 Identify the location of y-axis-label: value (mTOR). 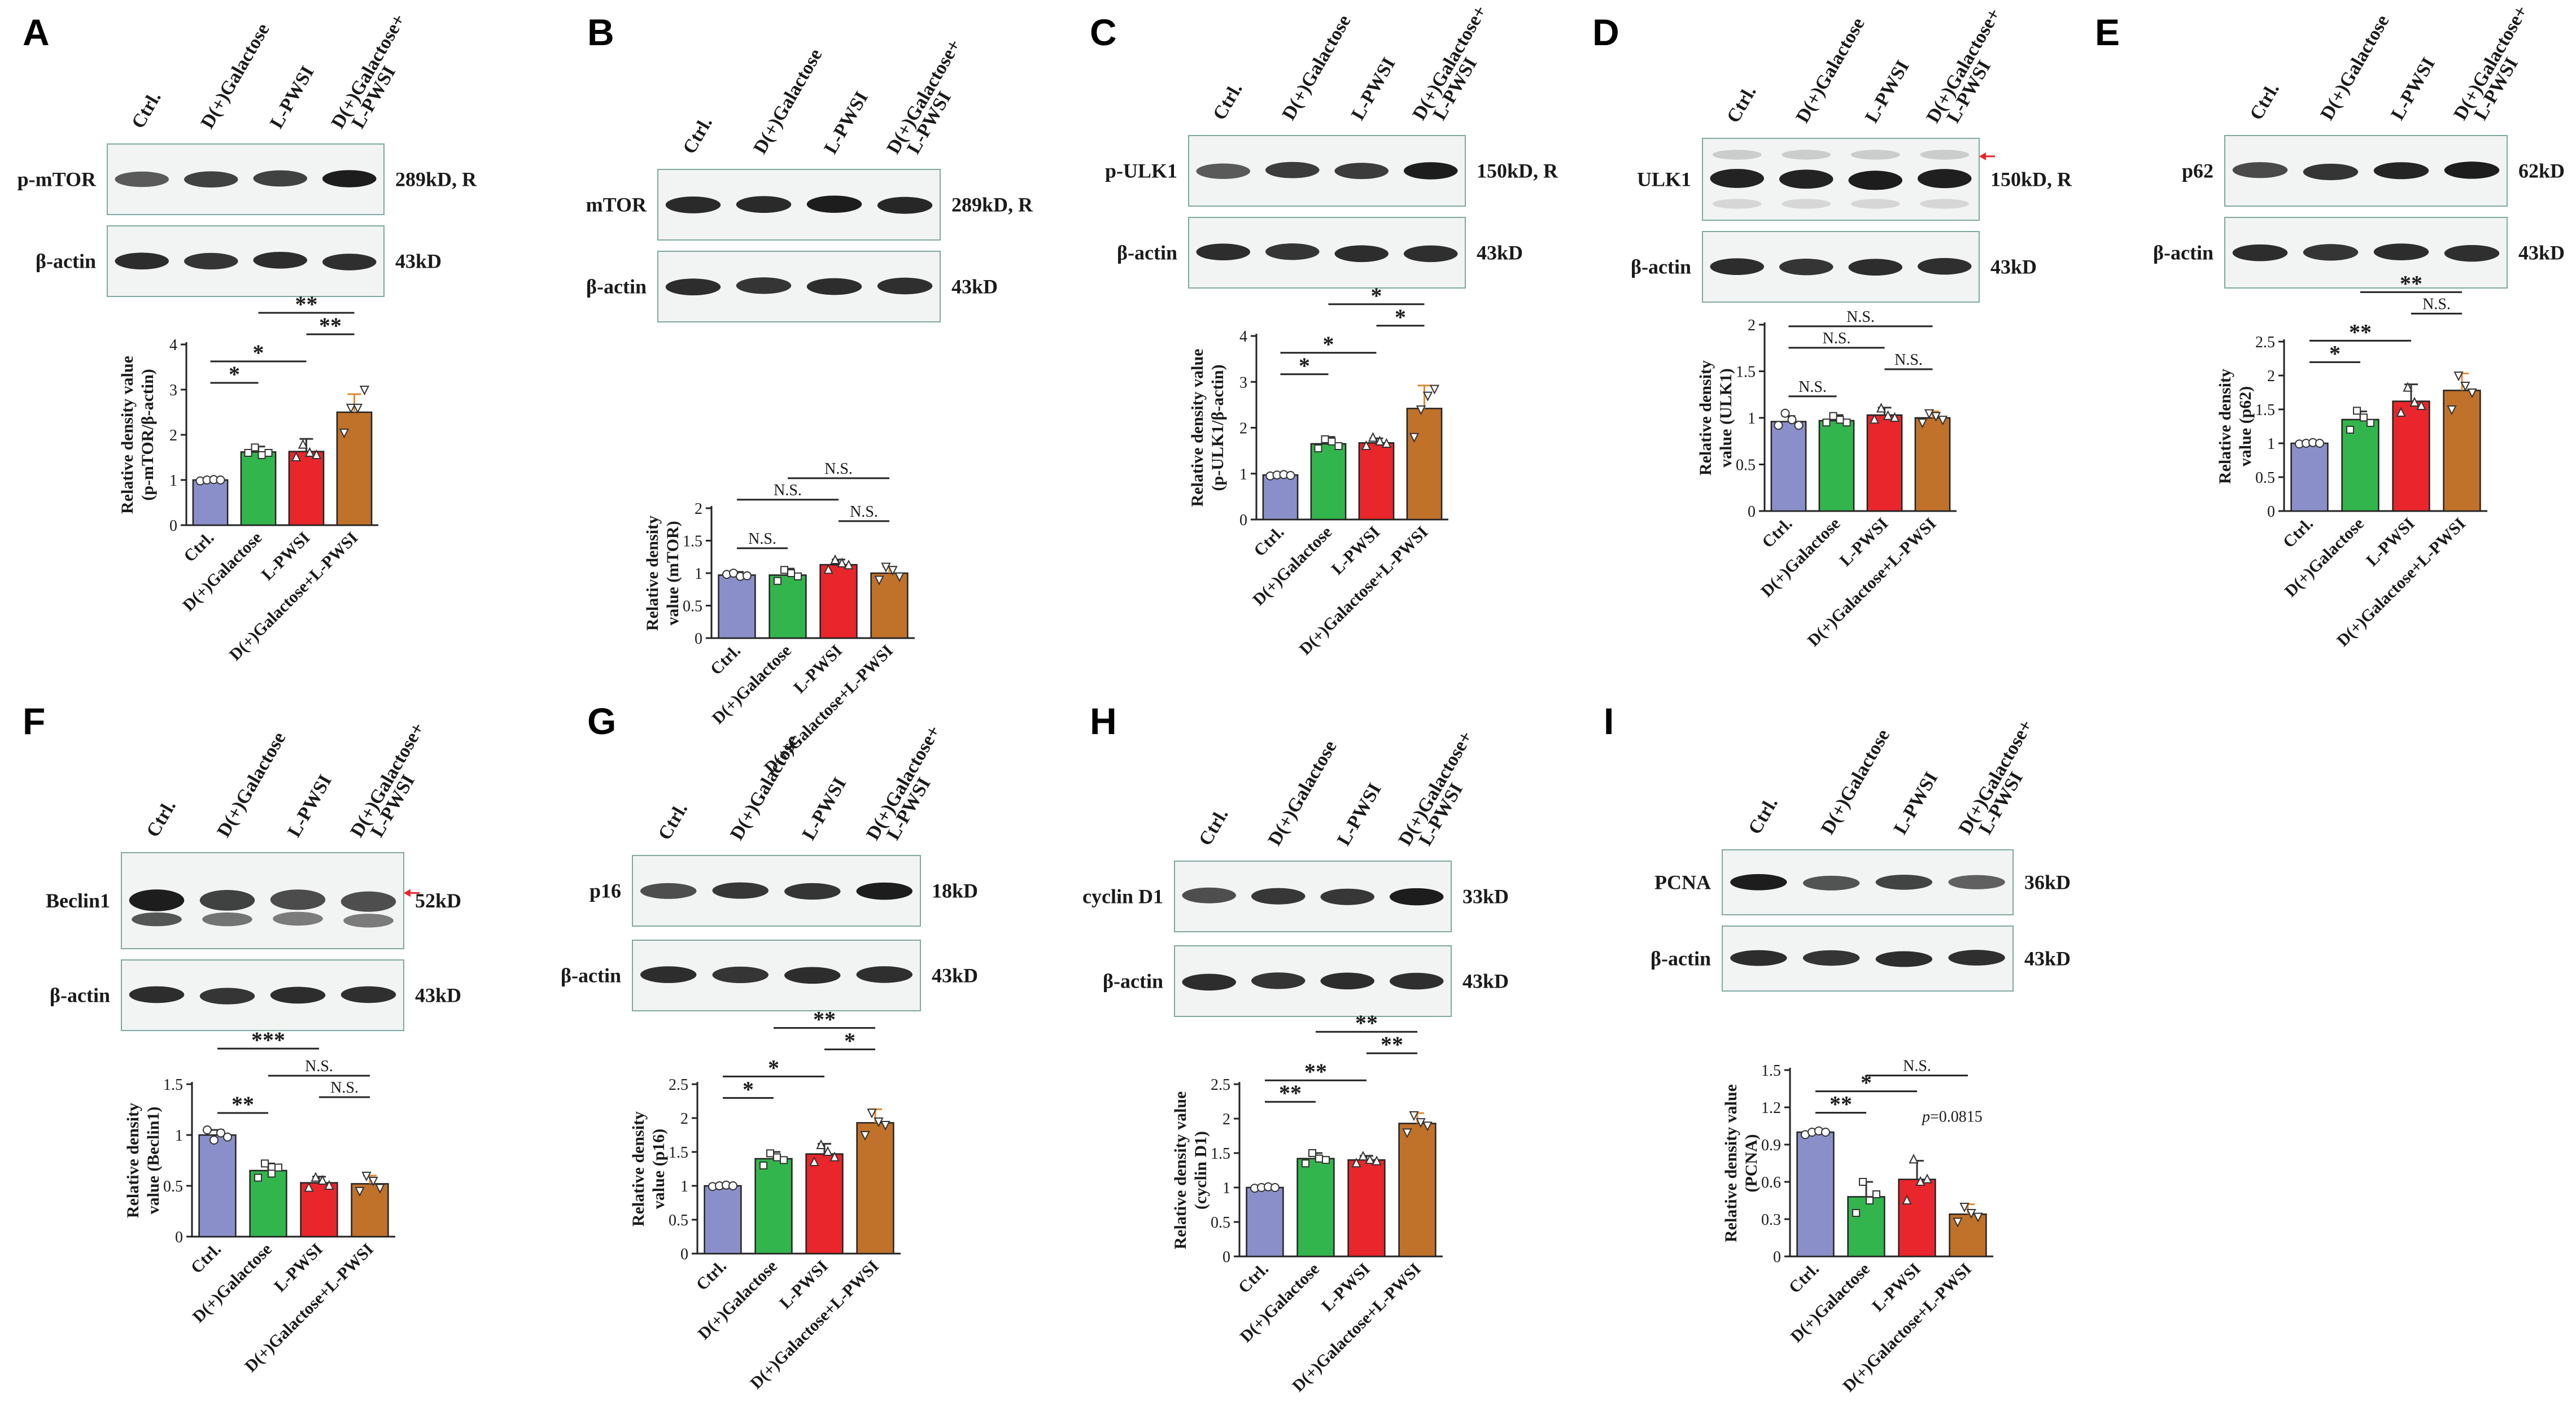
(672, 573).